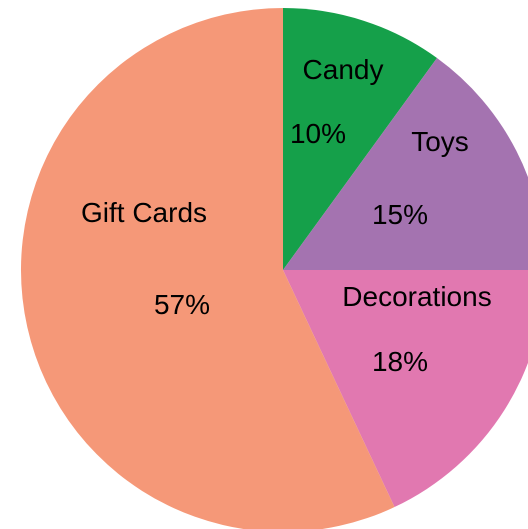  What do you see at coordinates (420, 178) in the screenshot?
I see `label-group-toys: Toys 15%` at bounding box center [420, 178].